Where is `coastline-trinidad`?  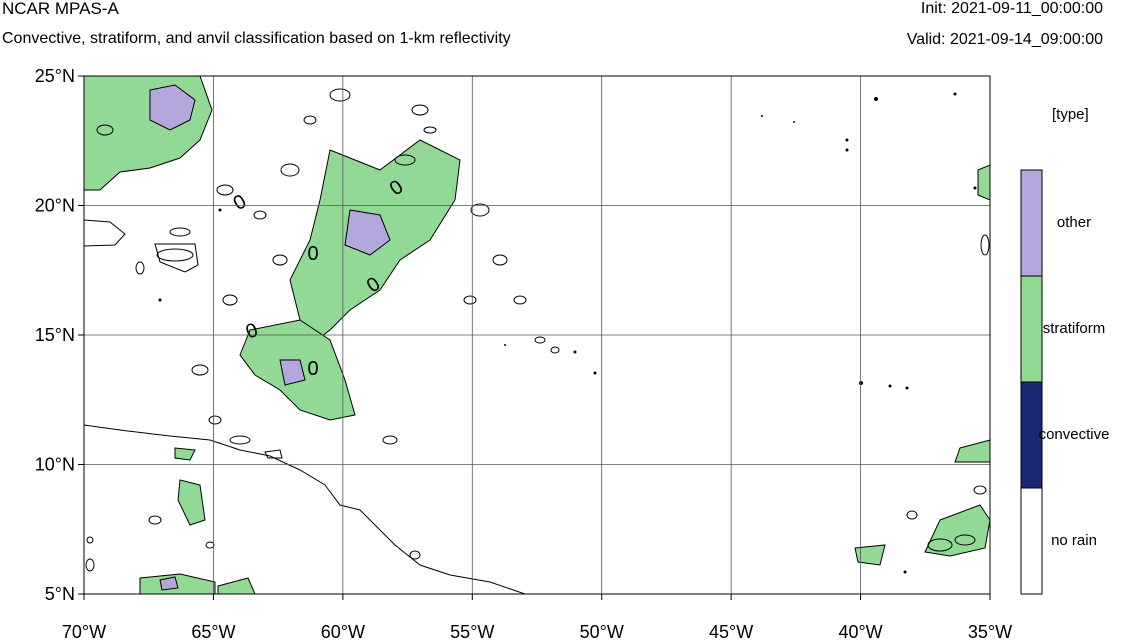
coastline-trinidad is located at coordinates (273, 454).